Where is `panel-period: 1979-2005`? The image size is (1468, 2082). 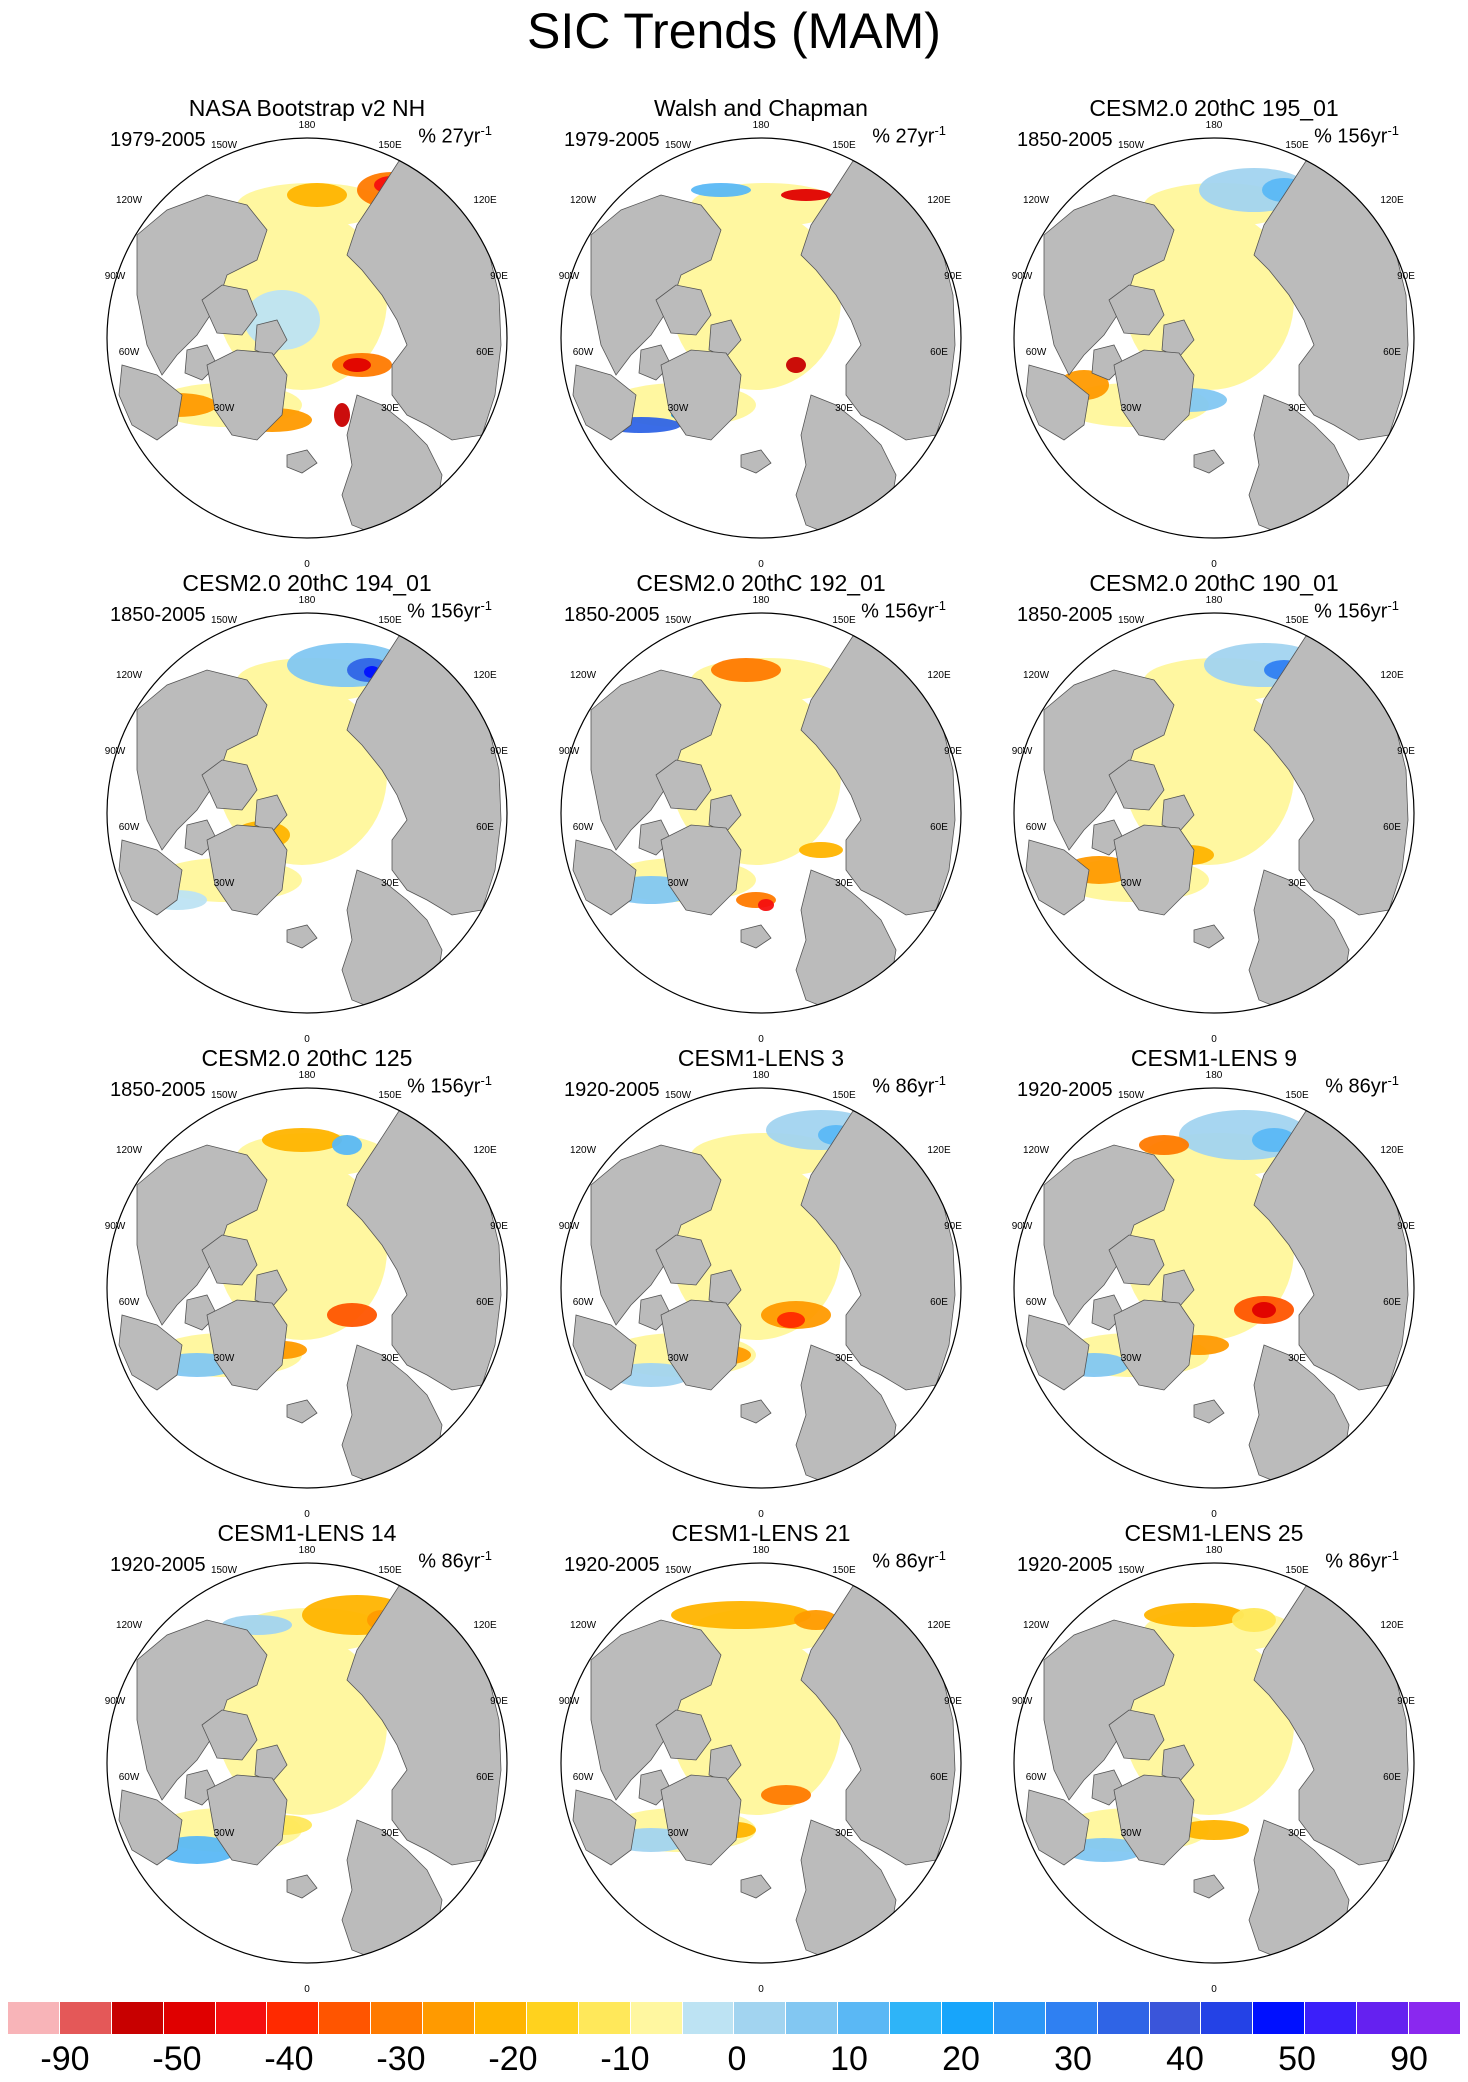 panel-period: 1979-2005 is located at coordinates (612, 140).